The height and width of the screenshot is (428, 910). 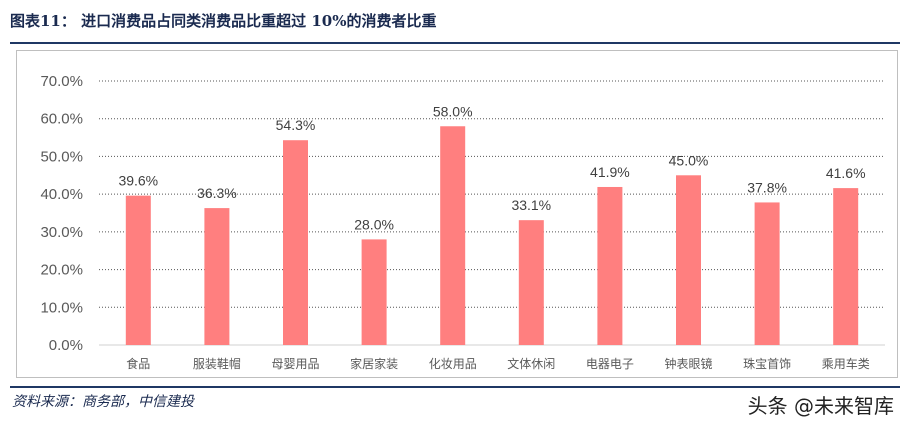 I want to click on y-tick-label: 10.0%, so click(x=61, y=307).